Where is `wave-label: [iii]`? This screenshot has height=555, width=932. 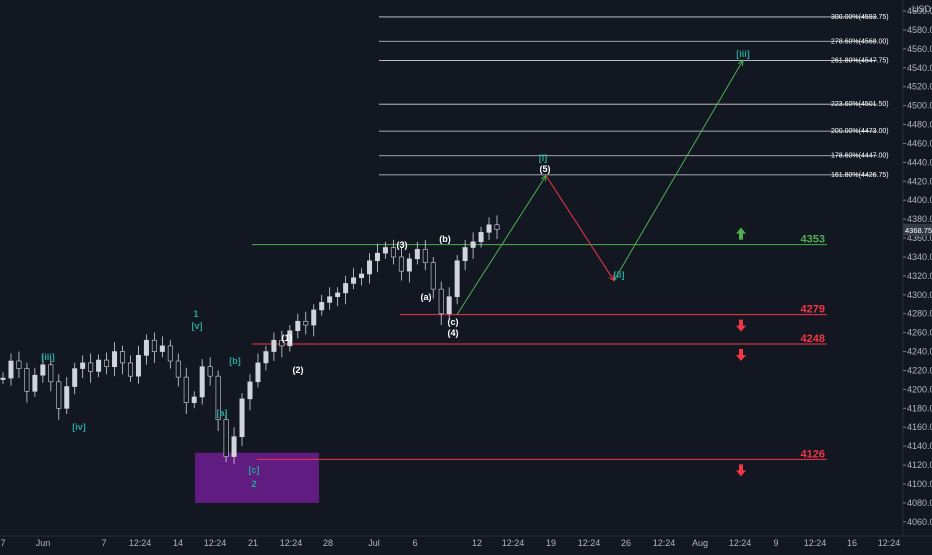
wave-label: [iii] is located at coordinates (743, 54).